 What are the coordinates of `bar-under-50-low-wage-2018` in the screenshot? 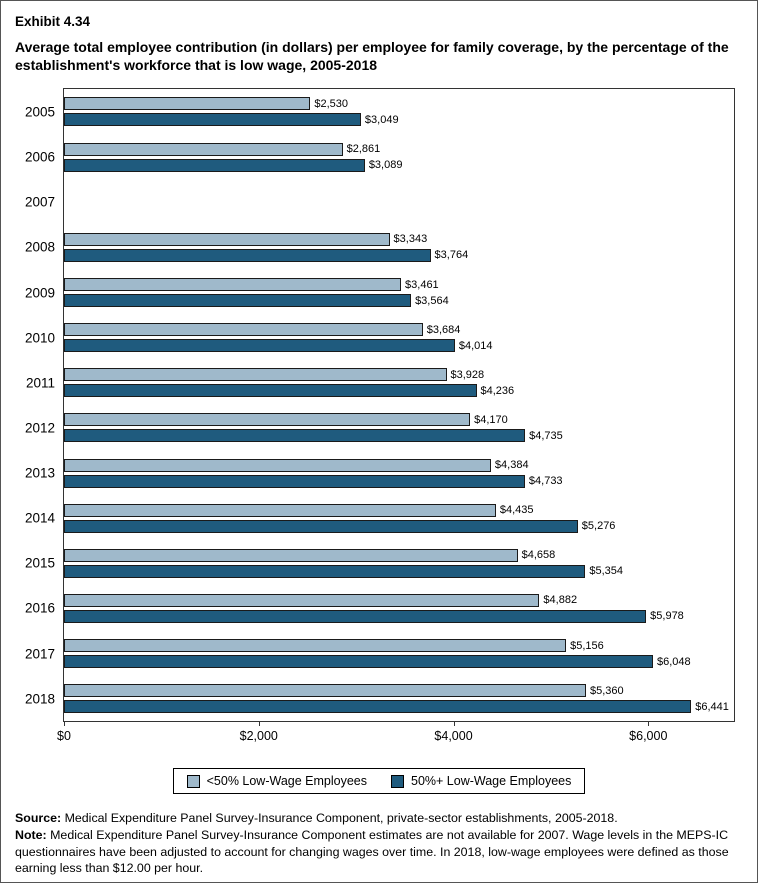 It's located at (325, 691).